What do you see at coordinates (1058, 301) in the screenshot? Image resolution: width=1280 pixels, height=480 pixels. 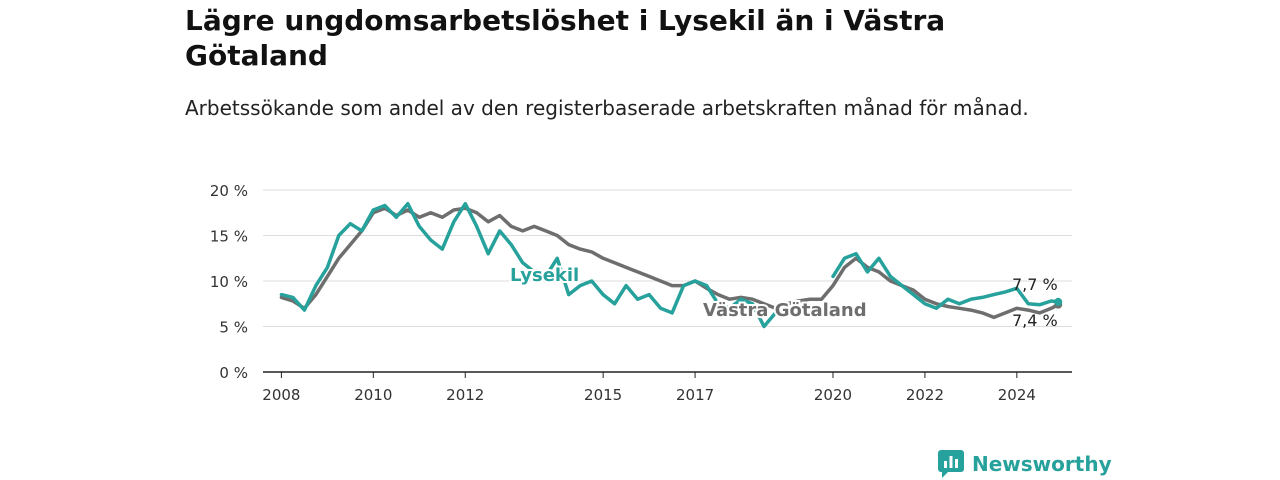 I see `series-end-point` at bounding box center [1058, 301].